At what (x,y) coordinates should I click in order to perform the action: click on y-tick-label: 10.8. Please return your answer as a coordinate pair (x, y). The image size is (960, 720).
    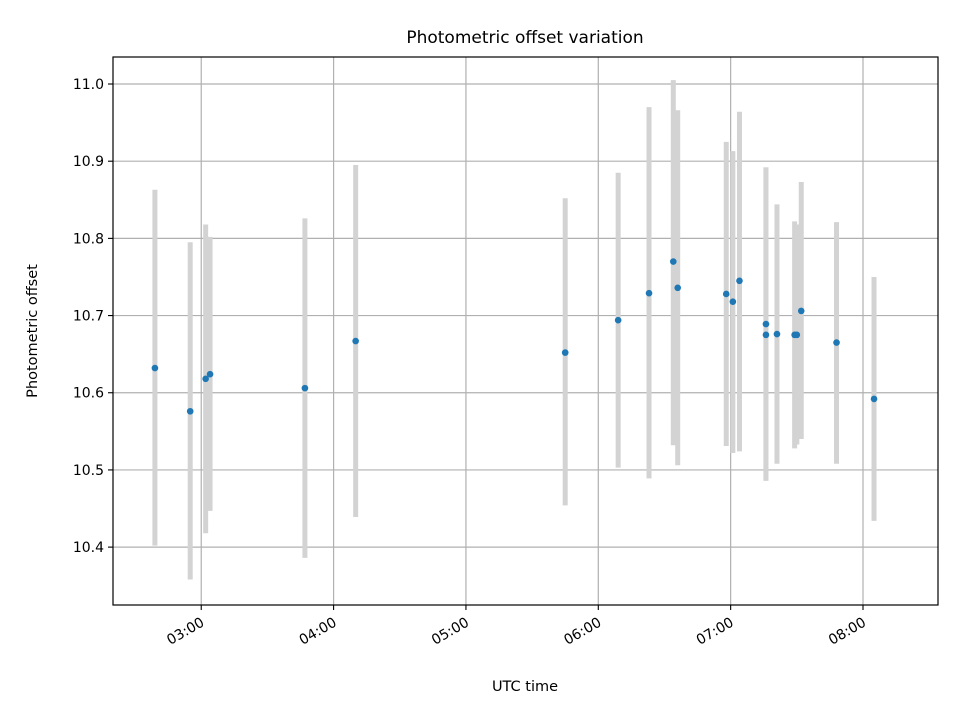
    Looking at the image, I should click on (88, 239).